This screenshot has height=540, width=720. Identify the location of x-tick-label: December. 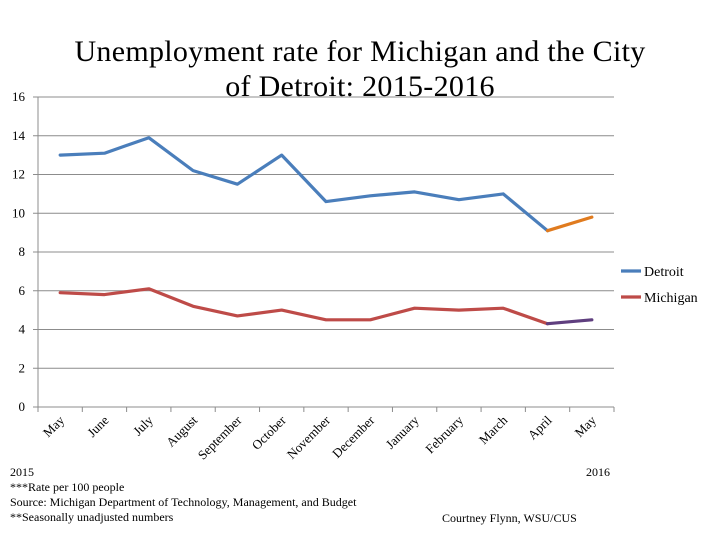
(353, 436).